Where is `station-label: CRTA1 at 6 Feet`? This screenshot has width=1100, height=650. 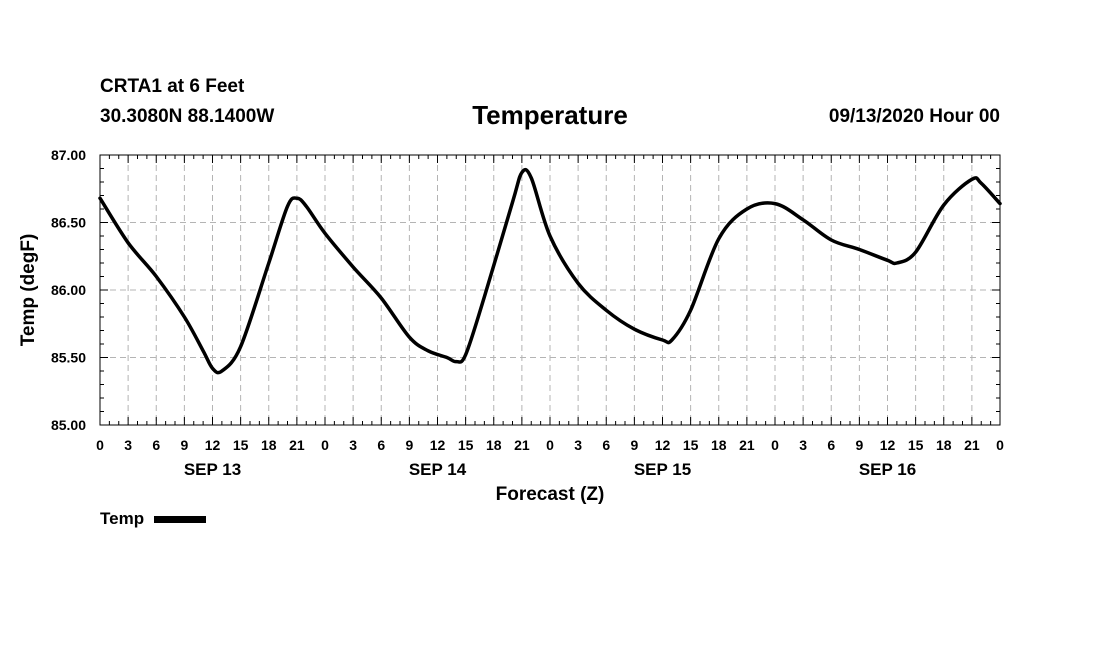
station-label: CRTA1 at 6 Feet is located at coordinates (172, 86).